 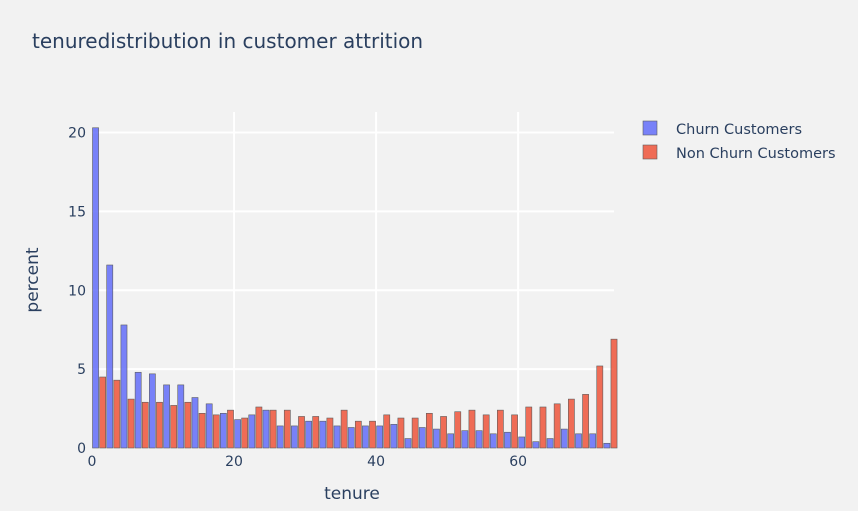 I want to click on y-tick-labels: 0 5 10 15 20, so click(x=77, y=291).